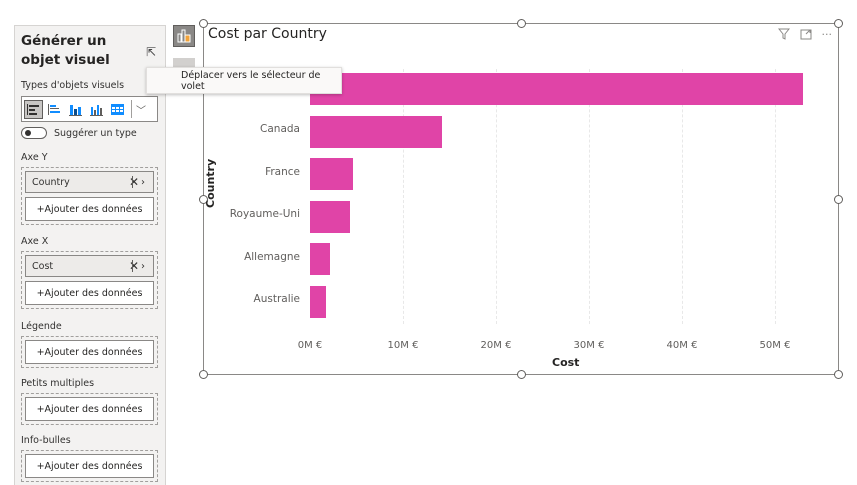 This screenshot has width=857, height=485. Describe the element at coordinates (827, 34) in the screenshot. I see `more-options-icon: ···` at that location.